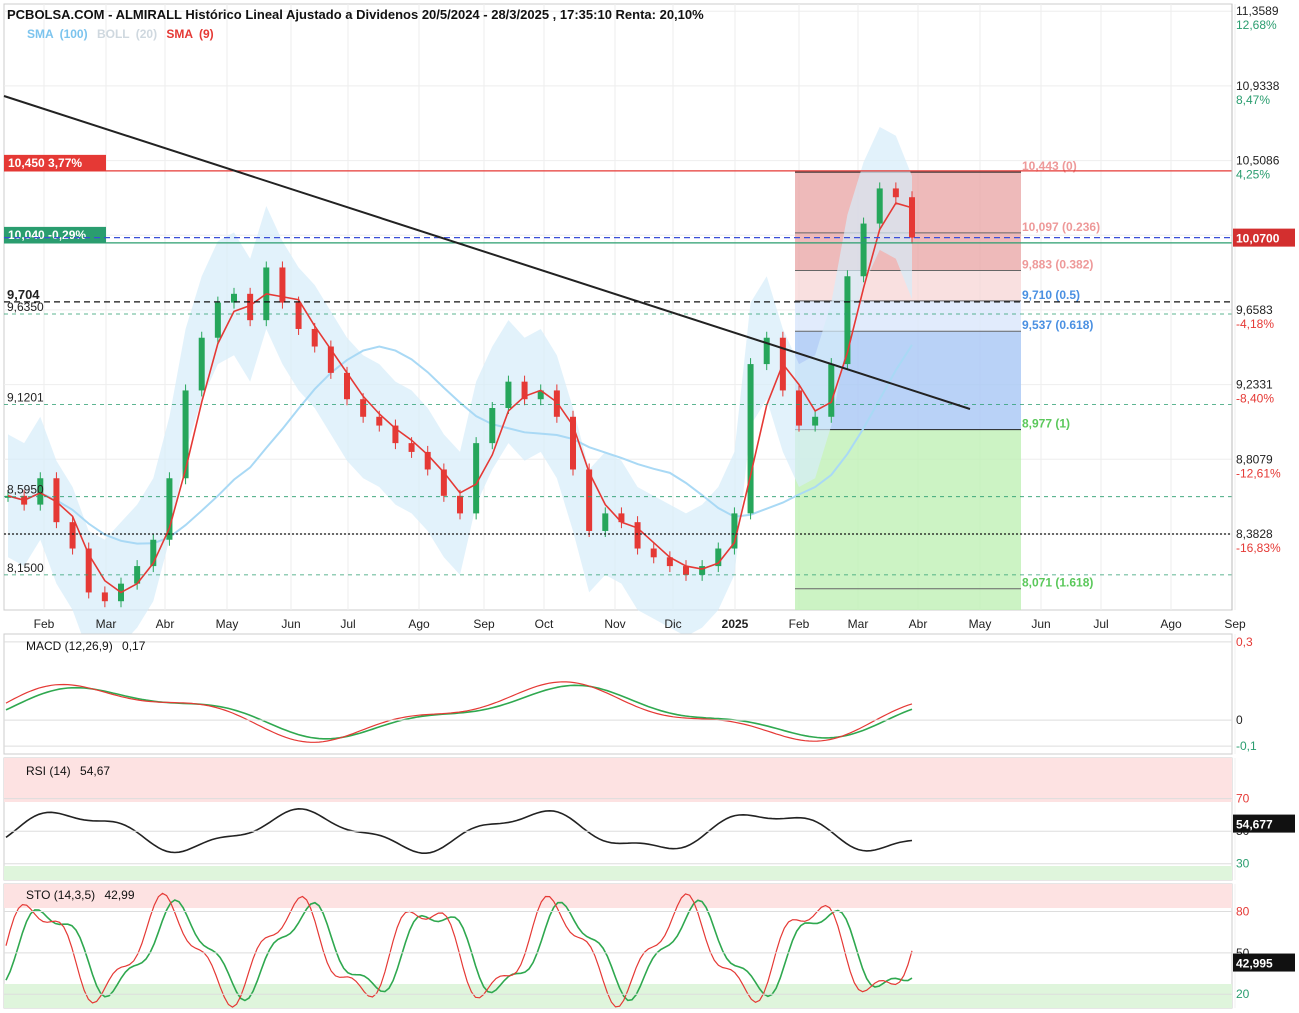  What do you see at coordinates (179, 34) in the screenshot?
I see `legend-sma9-label: SMA` at bounding box center [179, 34].